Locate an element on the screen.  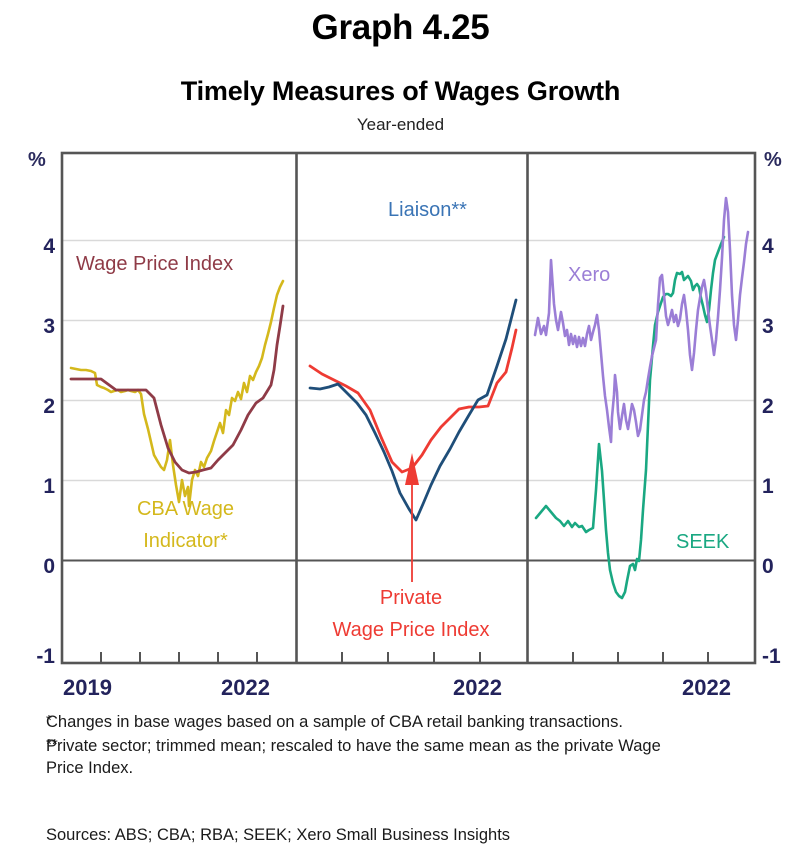
y-tick-left-2: 2 is located at coordinates (49, 406).